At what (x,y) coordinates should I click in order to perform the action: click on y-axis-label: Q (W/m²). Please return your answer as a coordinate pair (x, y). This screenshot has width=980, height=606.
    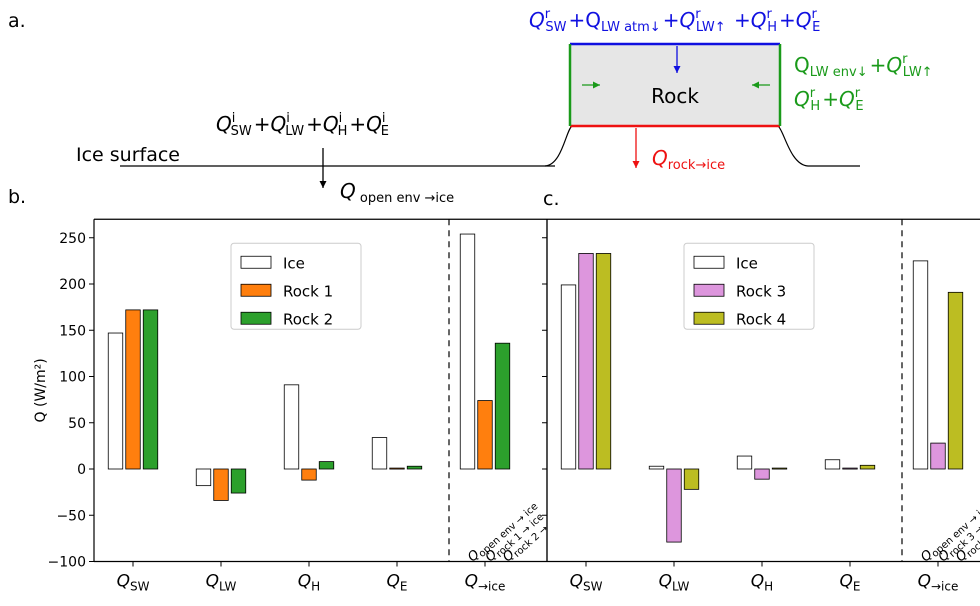
    Looking at the image, I should click on (41, 390).